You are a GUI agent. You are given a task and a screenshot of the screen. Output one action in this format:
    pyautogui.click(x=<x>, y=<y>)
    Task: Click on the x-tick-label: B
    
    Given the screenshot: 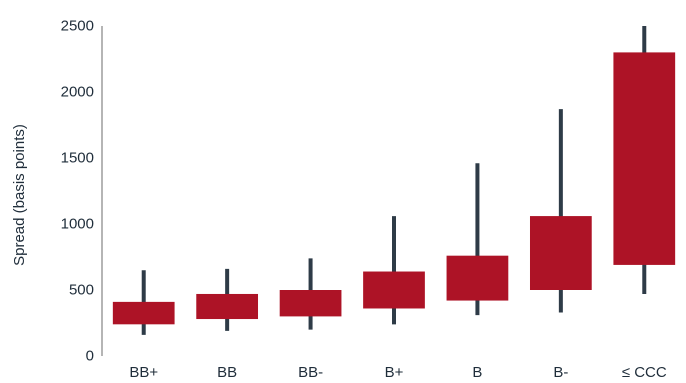 What is the action you would take?
    pyautogui.click(x=477, y=372)
    